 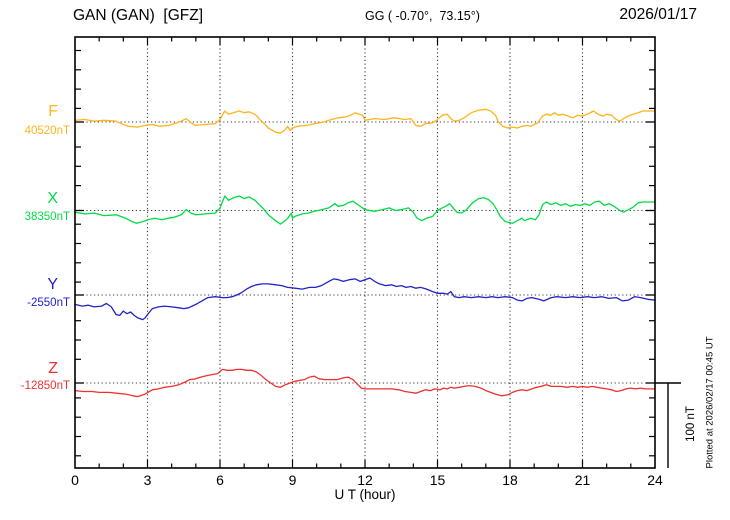 I want to click on plot-date: 2026/01/17, so click(x=658, y=14).